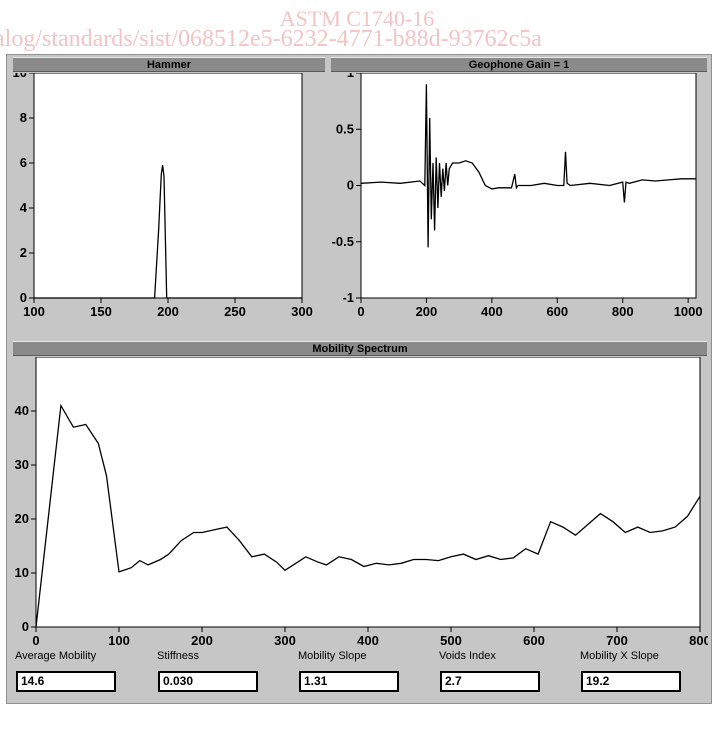  What do you see at coordinates (350, 76) in the screenshot?
I see `y-tick-label: 1` at bounding box center [350, 76].